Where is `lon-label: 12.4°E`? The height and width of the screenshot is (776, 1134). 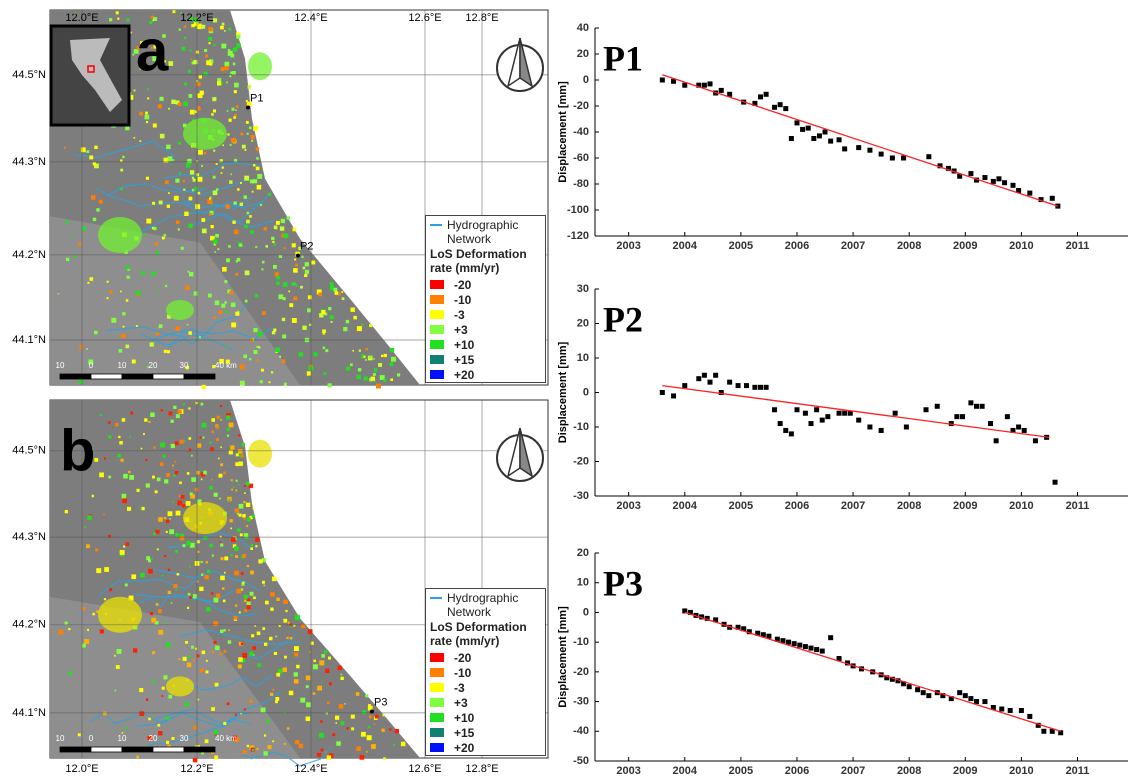 lon-label: 12.4°E is located at coordinates (310, 18).